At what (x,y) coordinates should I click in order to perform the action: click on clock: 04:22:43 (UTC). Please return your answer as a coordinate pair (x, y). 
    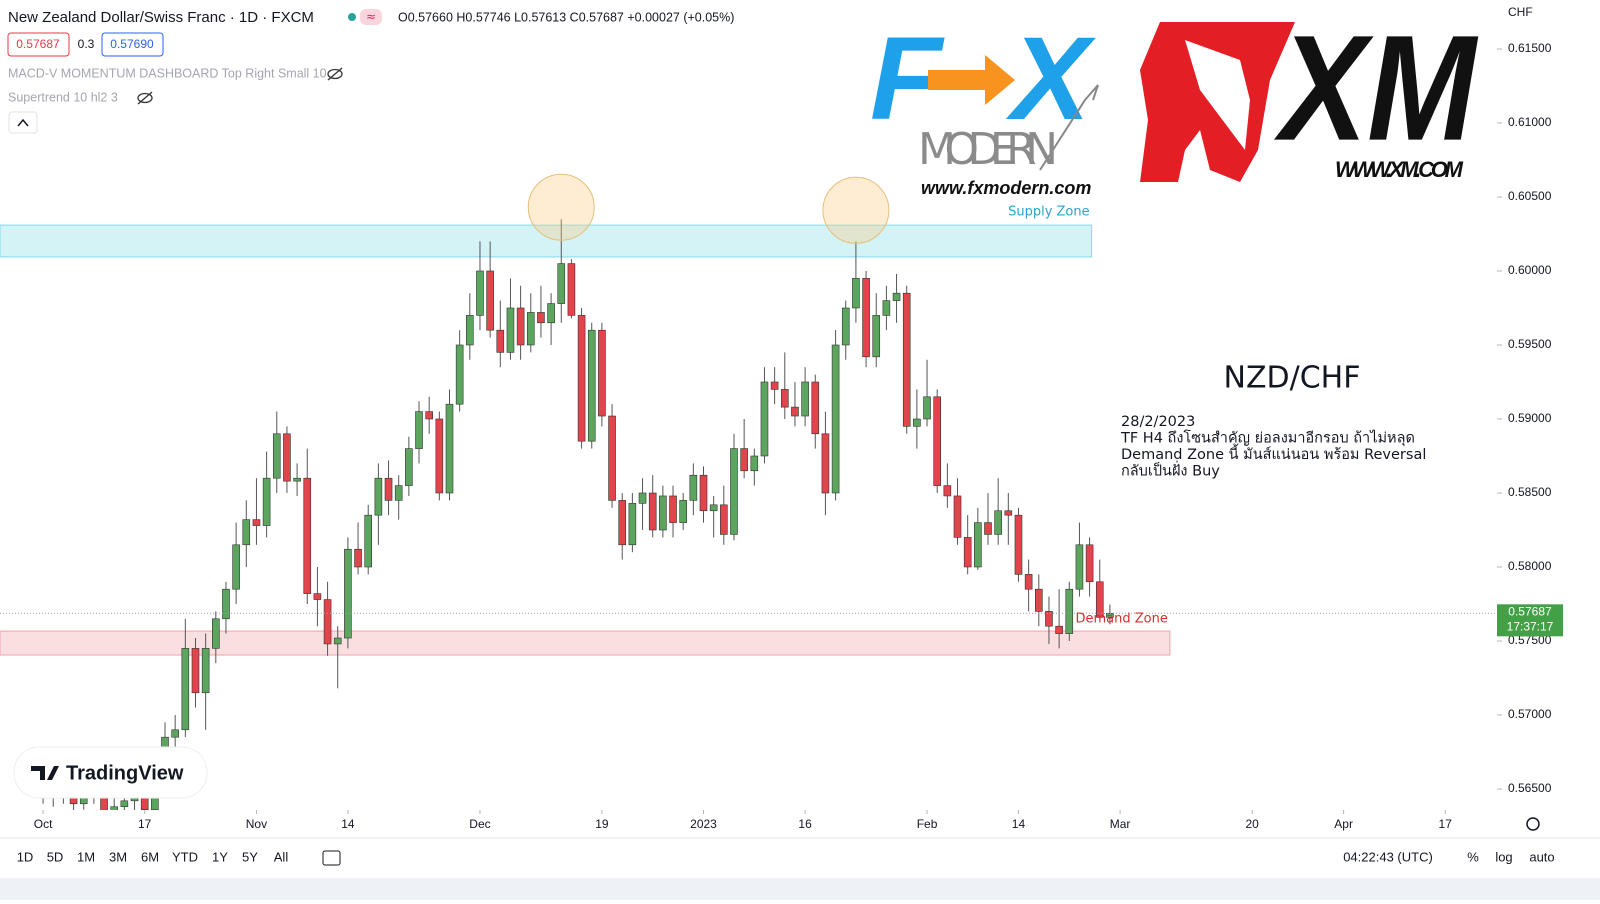
    Looking at the image, I should click on (1388, 856).